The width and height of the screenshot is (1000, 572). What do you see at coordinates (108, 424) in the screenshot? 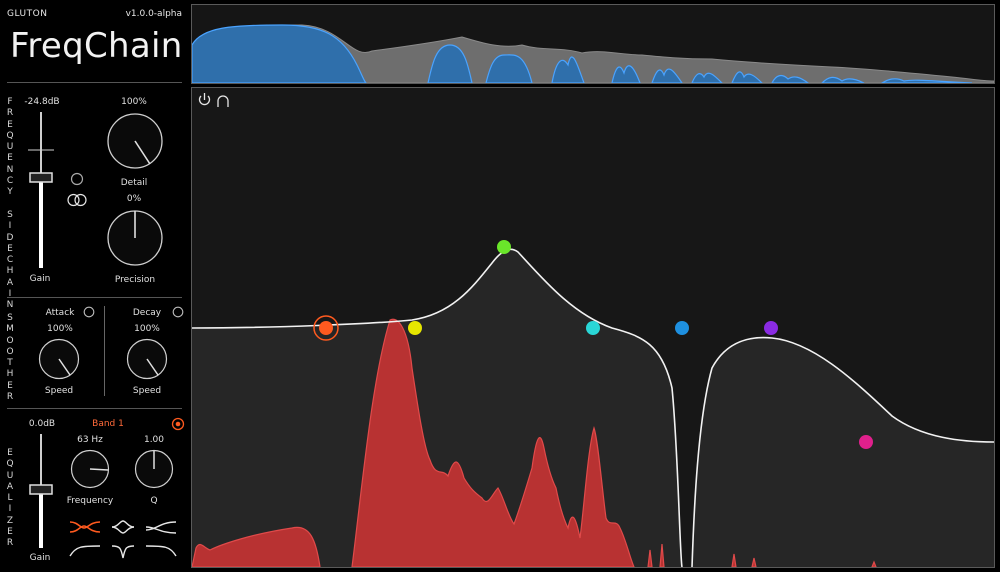
I see `band-label: Band 1` at bounding box center [108, 424].